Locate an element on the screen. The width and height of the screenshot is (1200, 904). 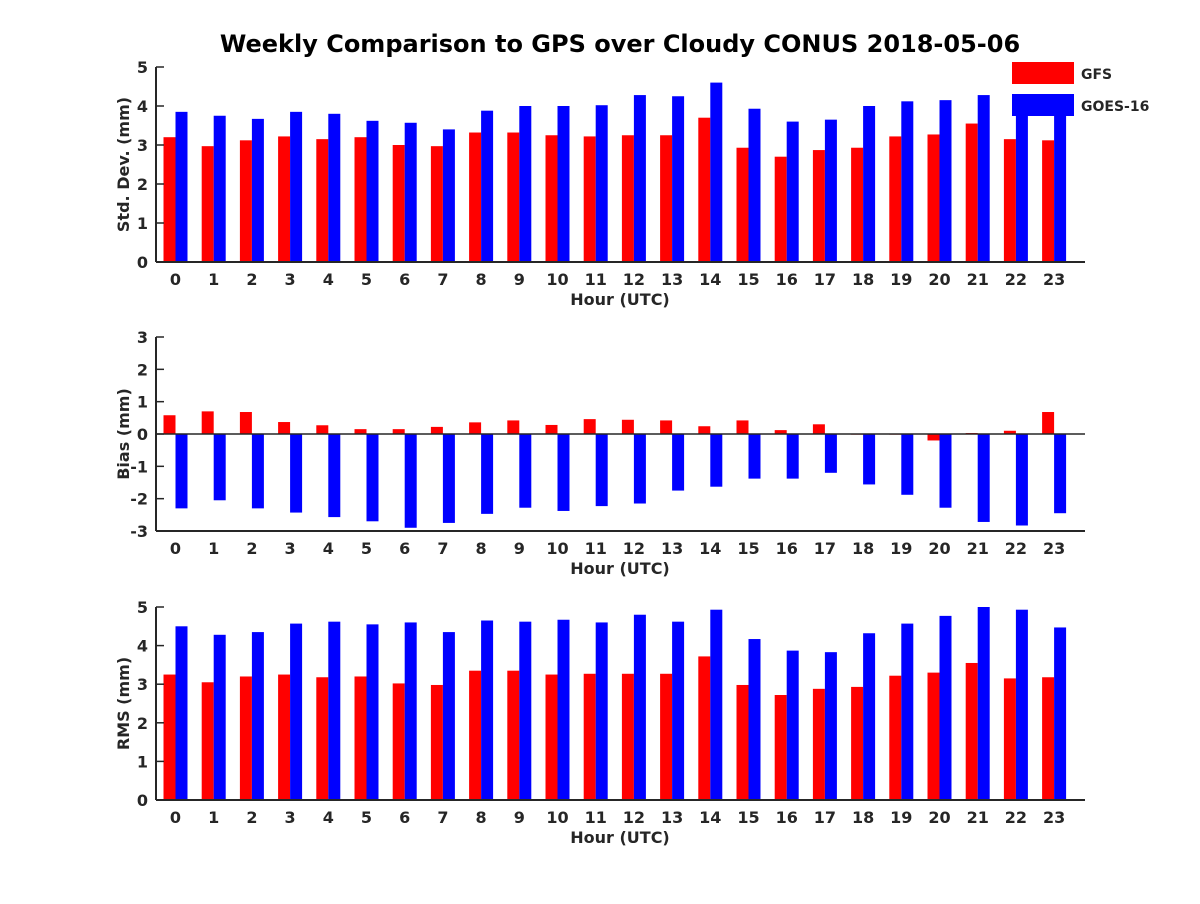
x-tick-label: 10 is located at coordinates (557, 817).